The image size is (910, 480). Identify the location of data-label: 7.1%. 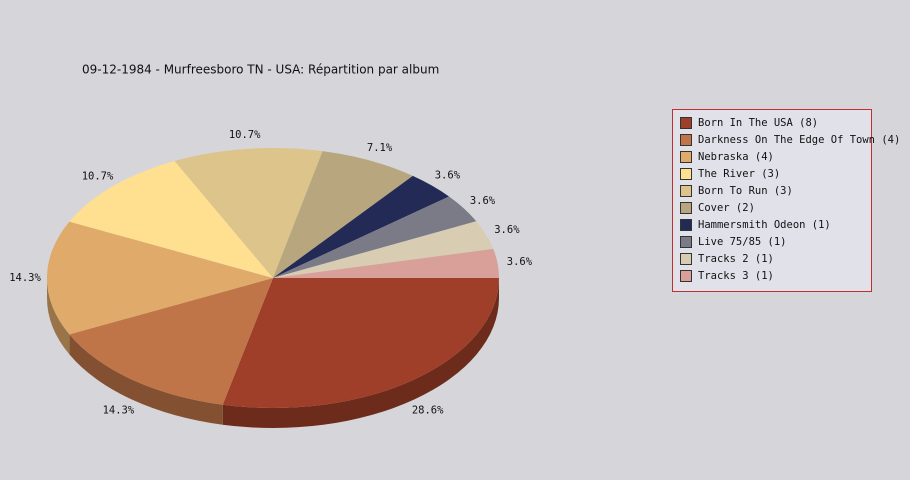
(380, 148).